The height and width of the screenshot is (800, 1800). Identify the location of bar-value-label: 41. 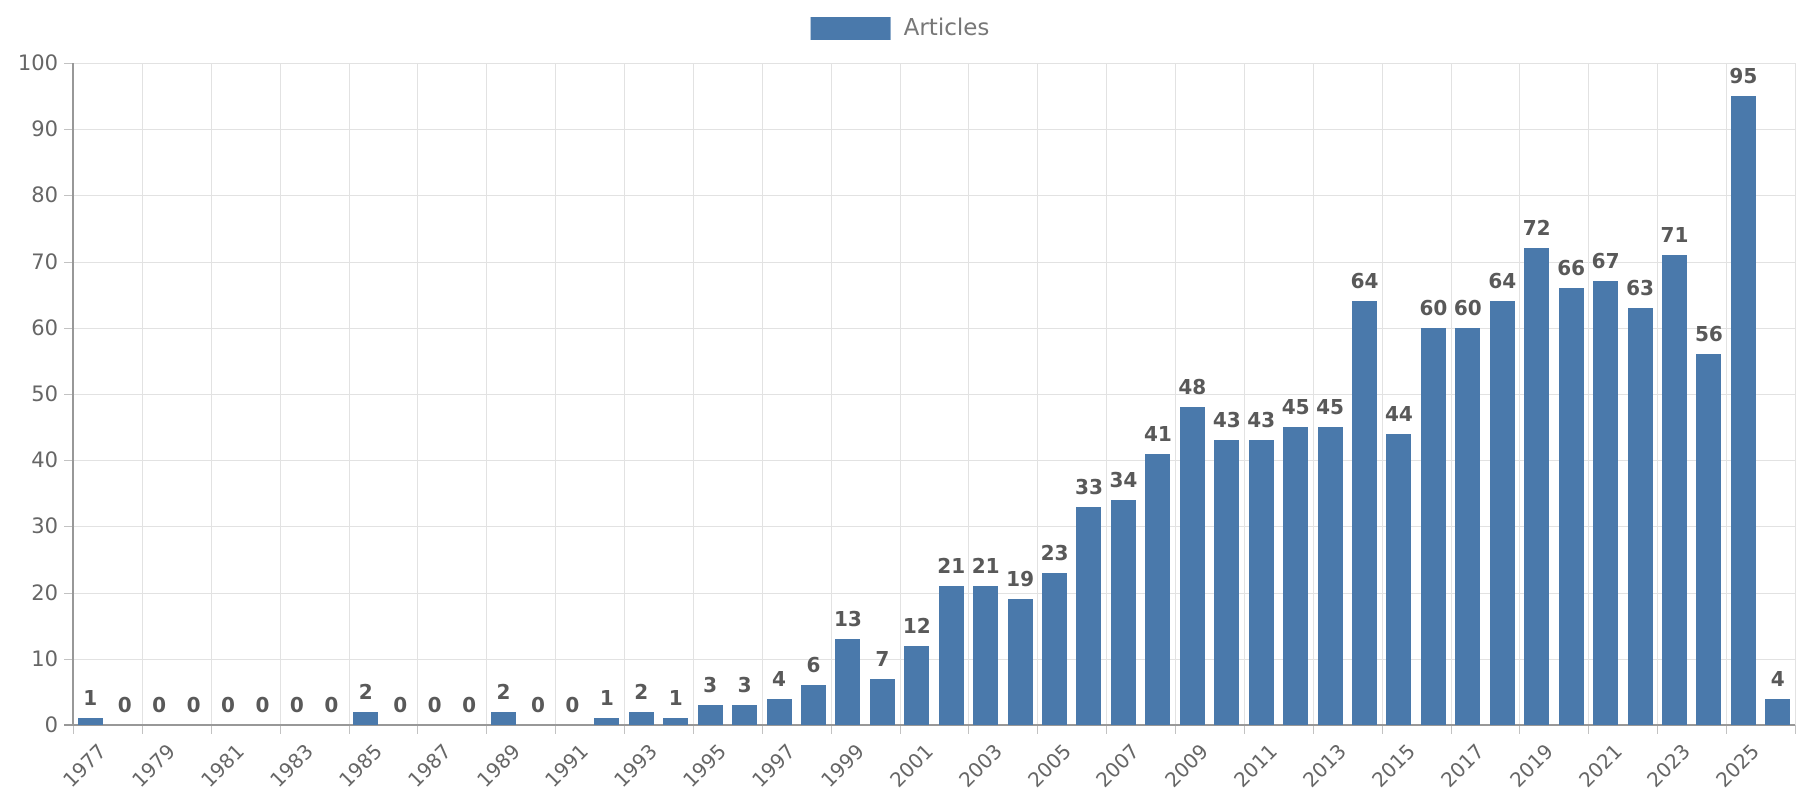
(1157, 433).